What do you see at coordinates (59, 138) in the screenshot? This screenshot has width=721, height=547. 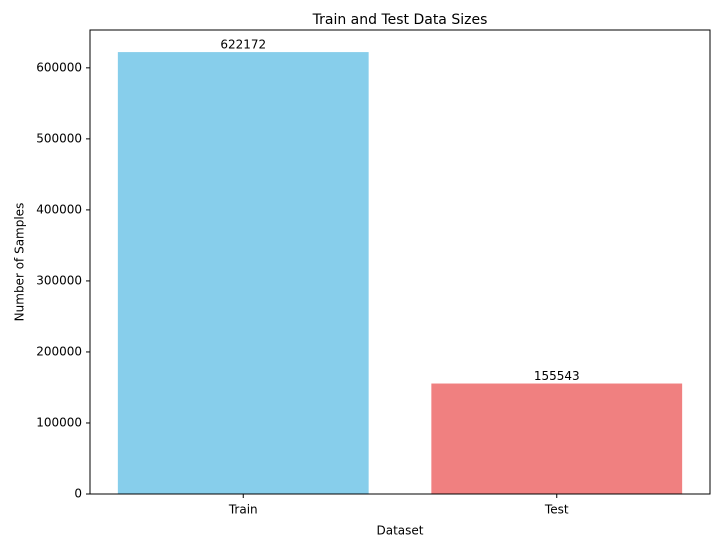 I see `y-tick-label: 500000` at bounding box center [59, 138].